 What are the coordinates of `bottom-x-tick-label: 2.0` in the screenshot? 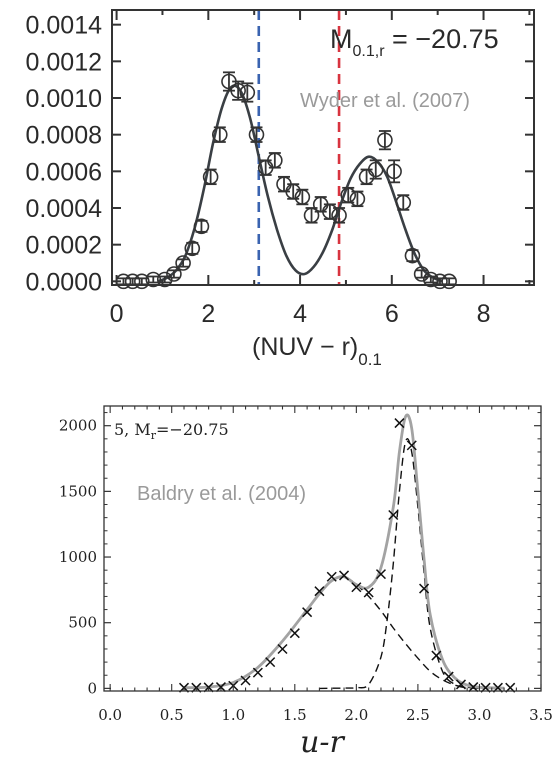 It's located at (356, 715).